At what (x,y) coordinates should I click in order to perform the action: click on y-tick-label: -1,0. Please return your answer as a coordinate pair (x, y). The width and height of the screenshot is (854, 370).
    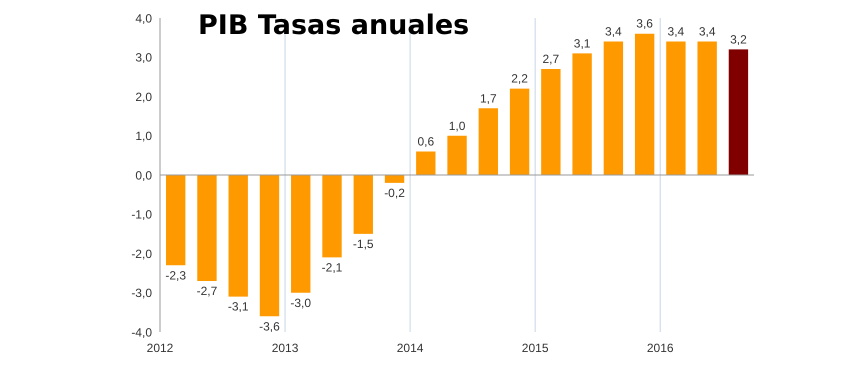
    Looking at the image, I should click on (141, 215).